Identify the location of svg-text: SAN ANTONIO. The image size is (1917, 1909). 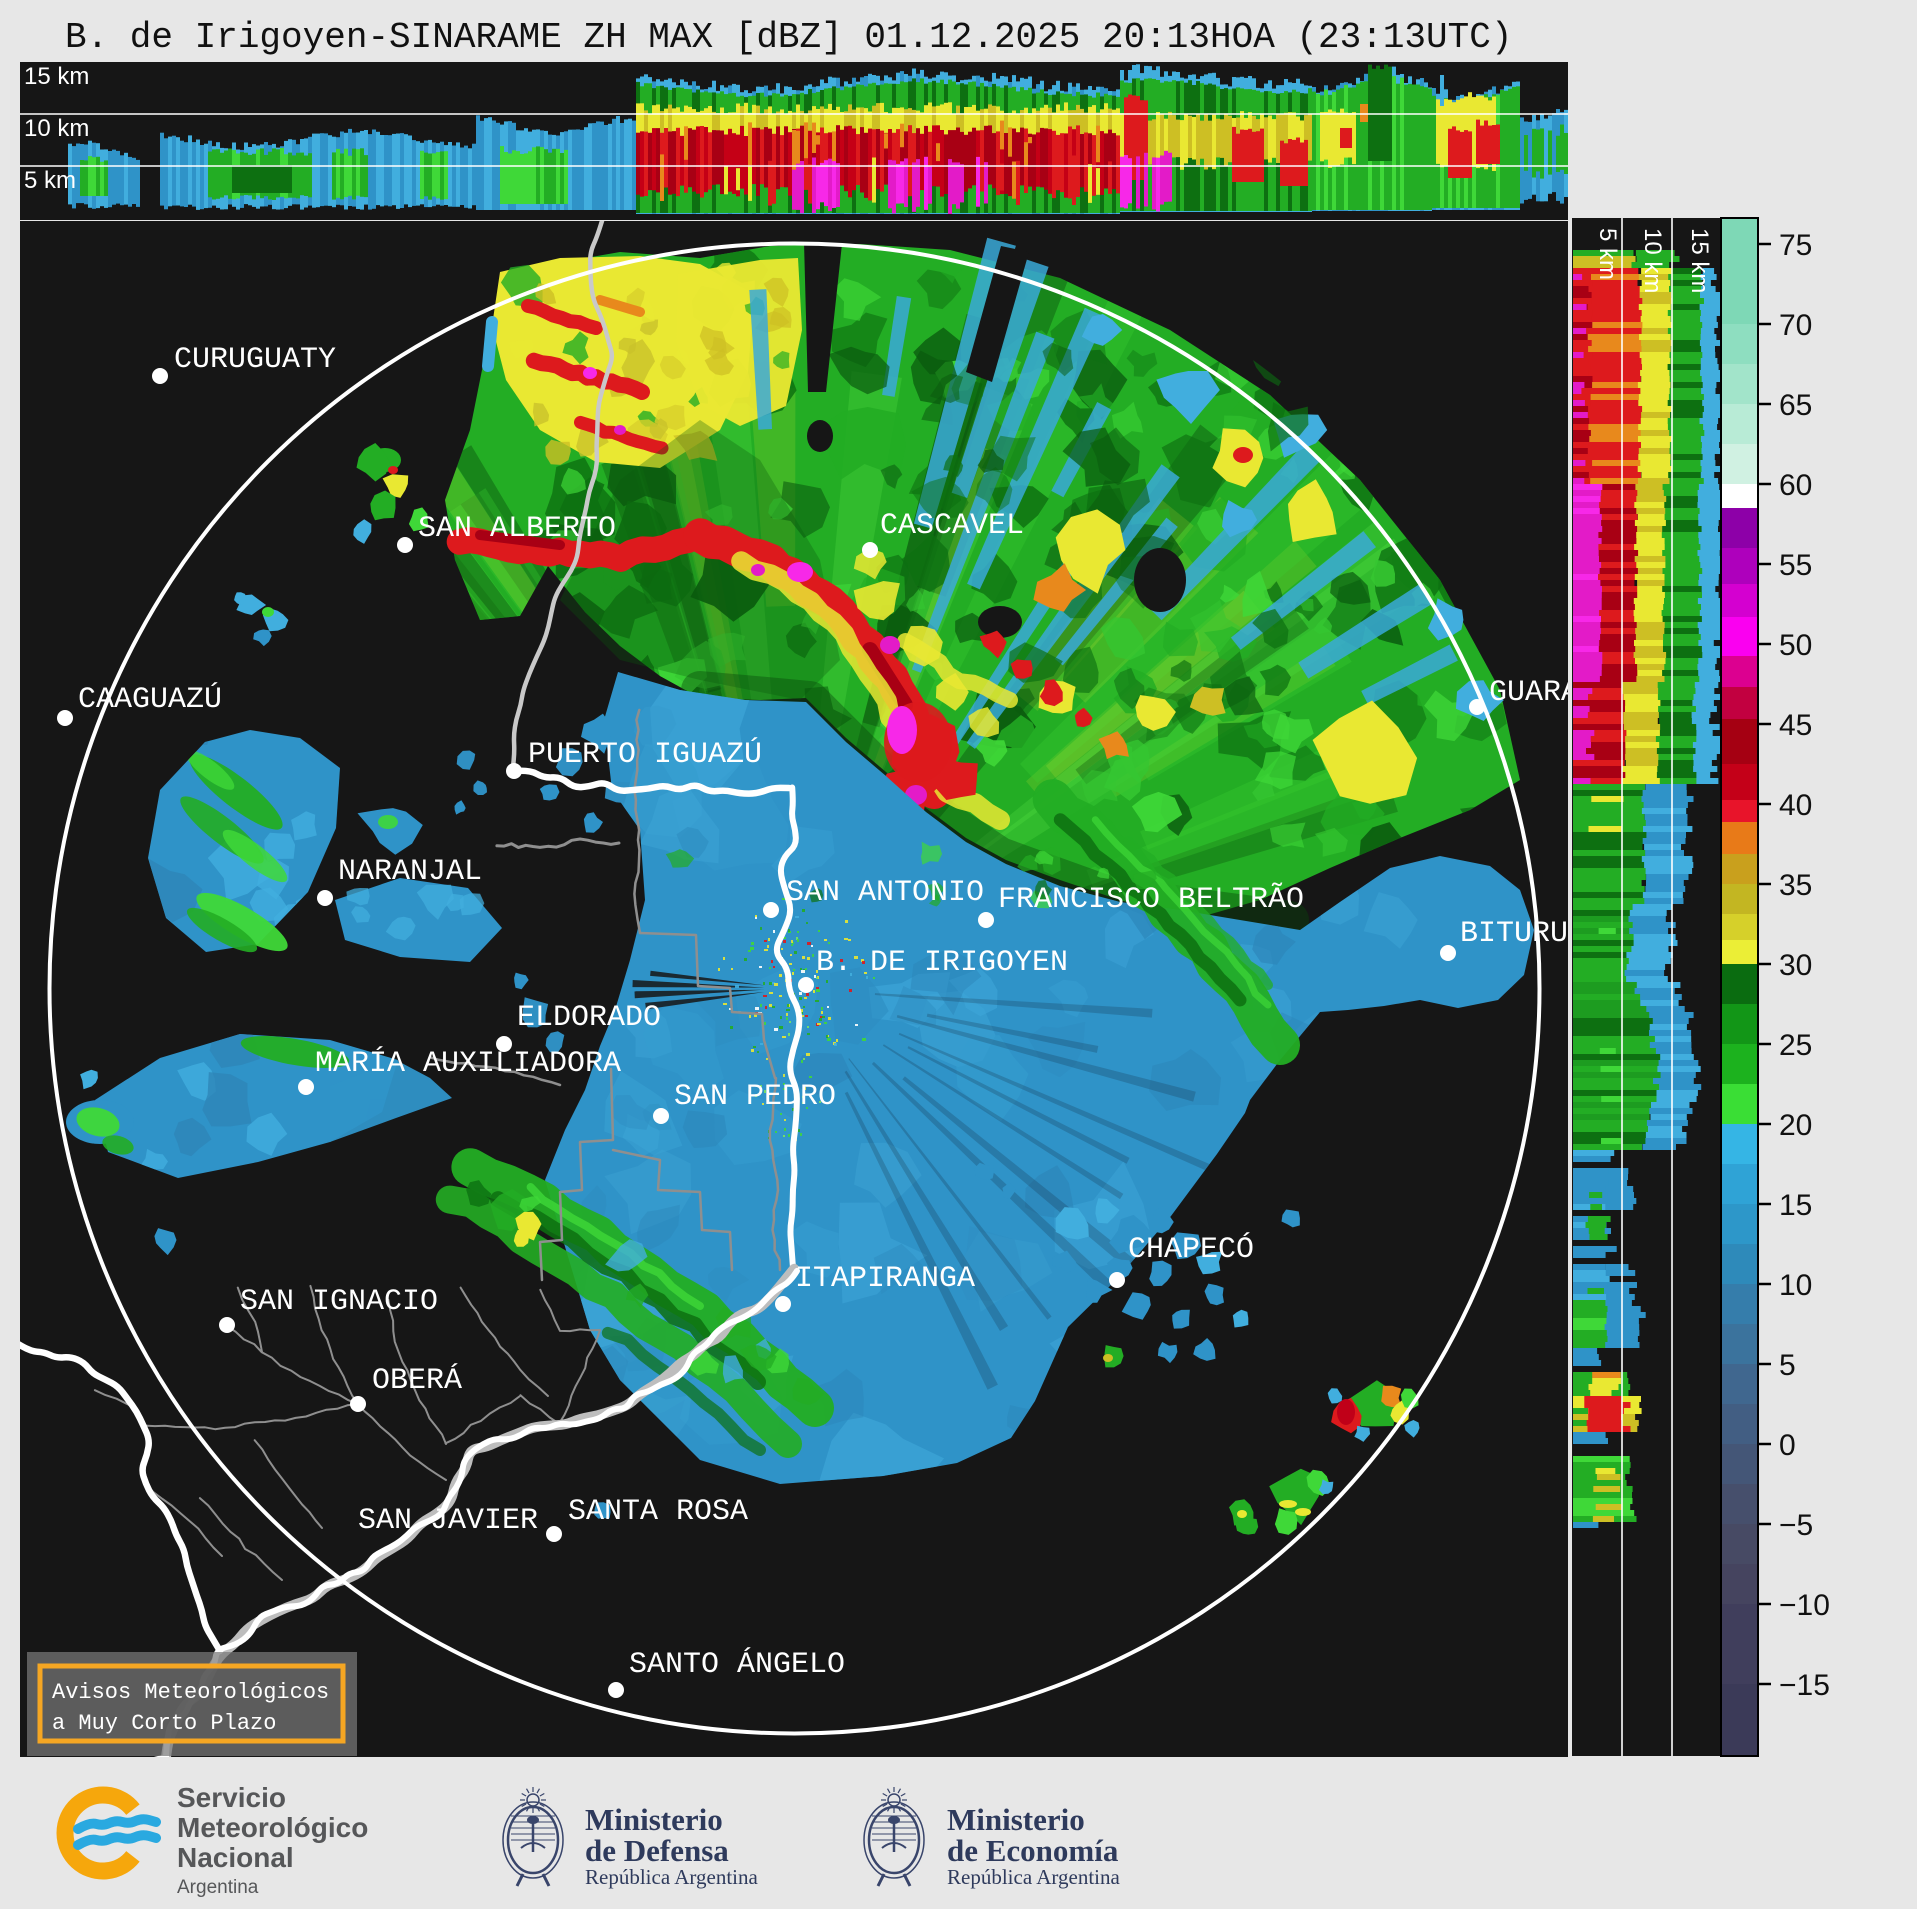
(885, 893).